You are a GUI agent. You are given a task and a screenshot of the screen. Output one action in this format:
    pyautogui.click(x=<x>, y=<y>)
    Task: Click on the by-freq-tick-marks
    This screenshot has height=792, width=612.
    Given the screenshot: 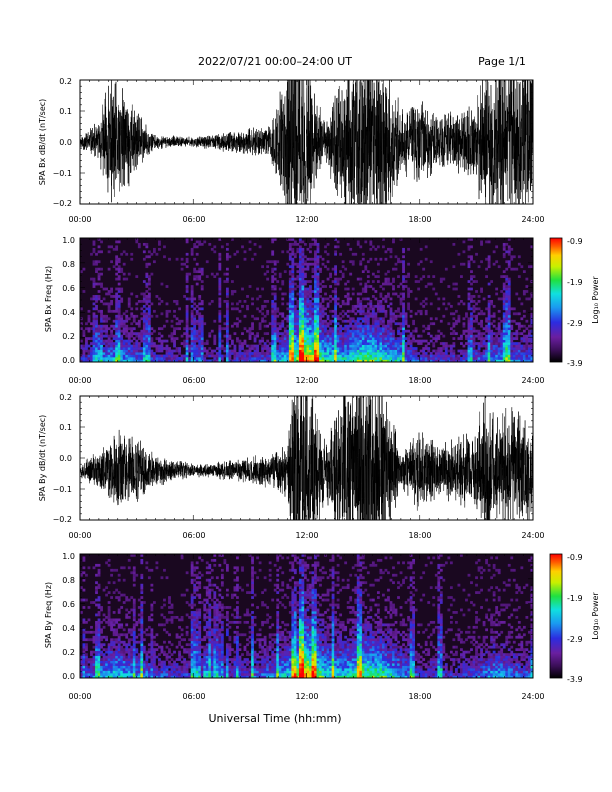 What is the action you would take?
    pyautogui.click(x=306, y=616)
    